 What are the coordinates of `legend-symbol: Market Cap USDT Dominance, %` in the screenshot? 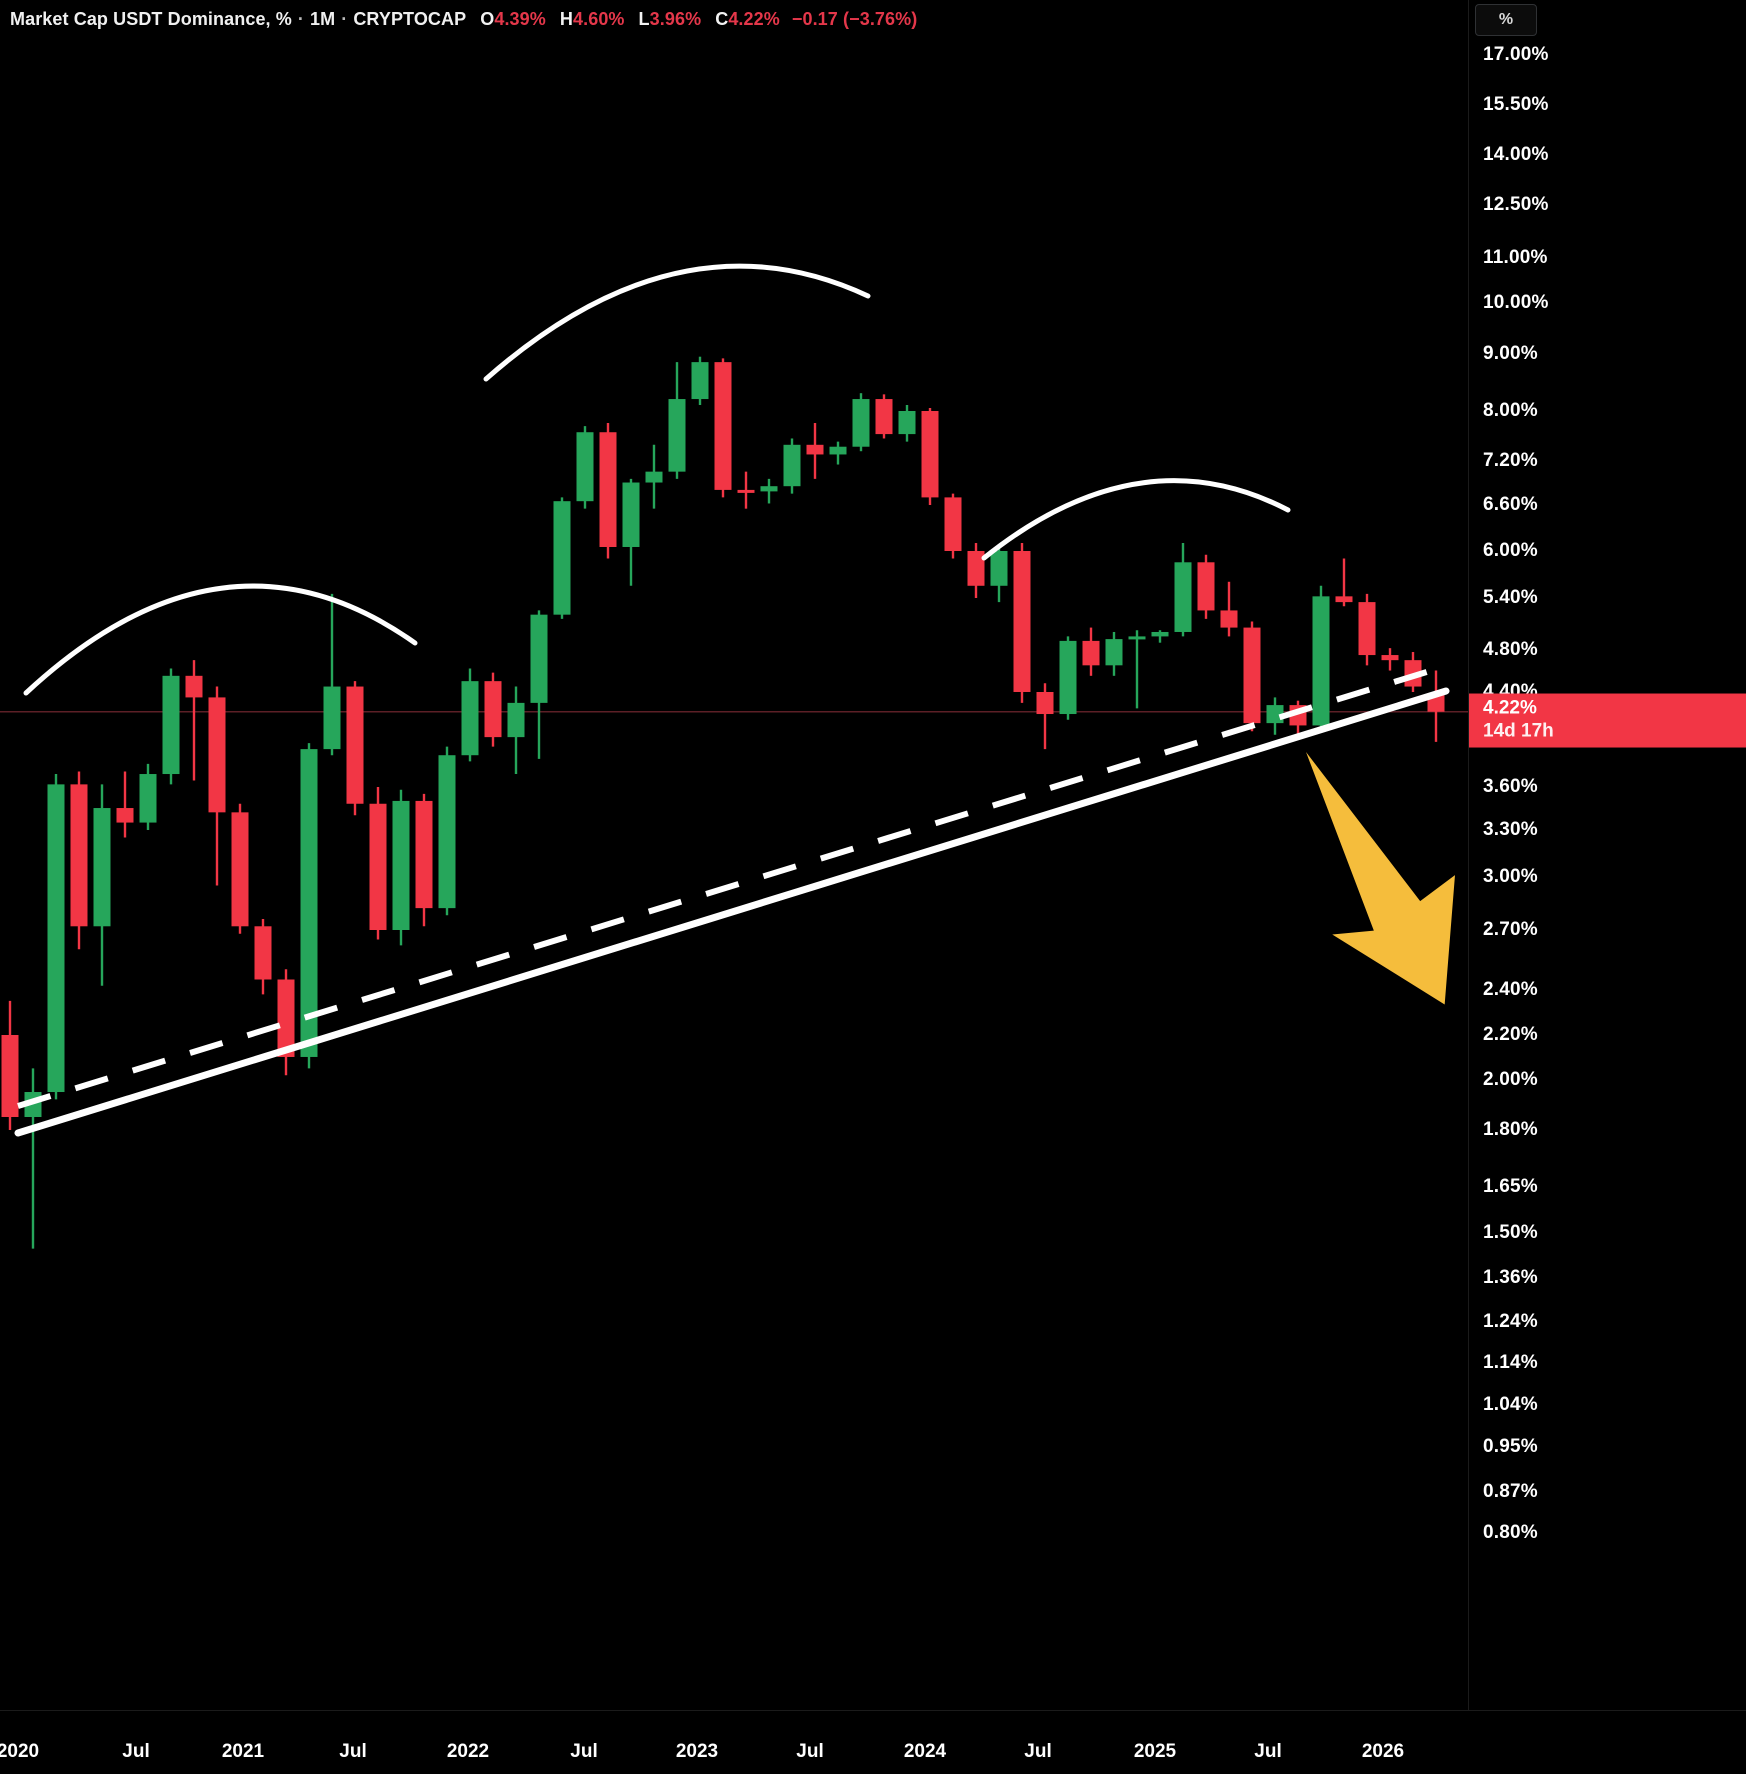 It's located at (151, 18).